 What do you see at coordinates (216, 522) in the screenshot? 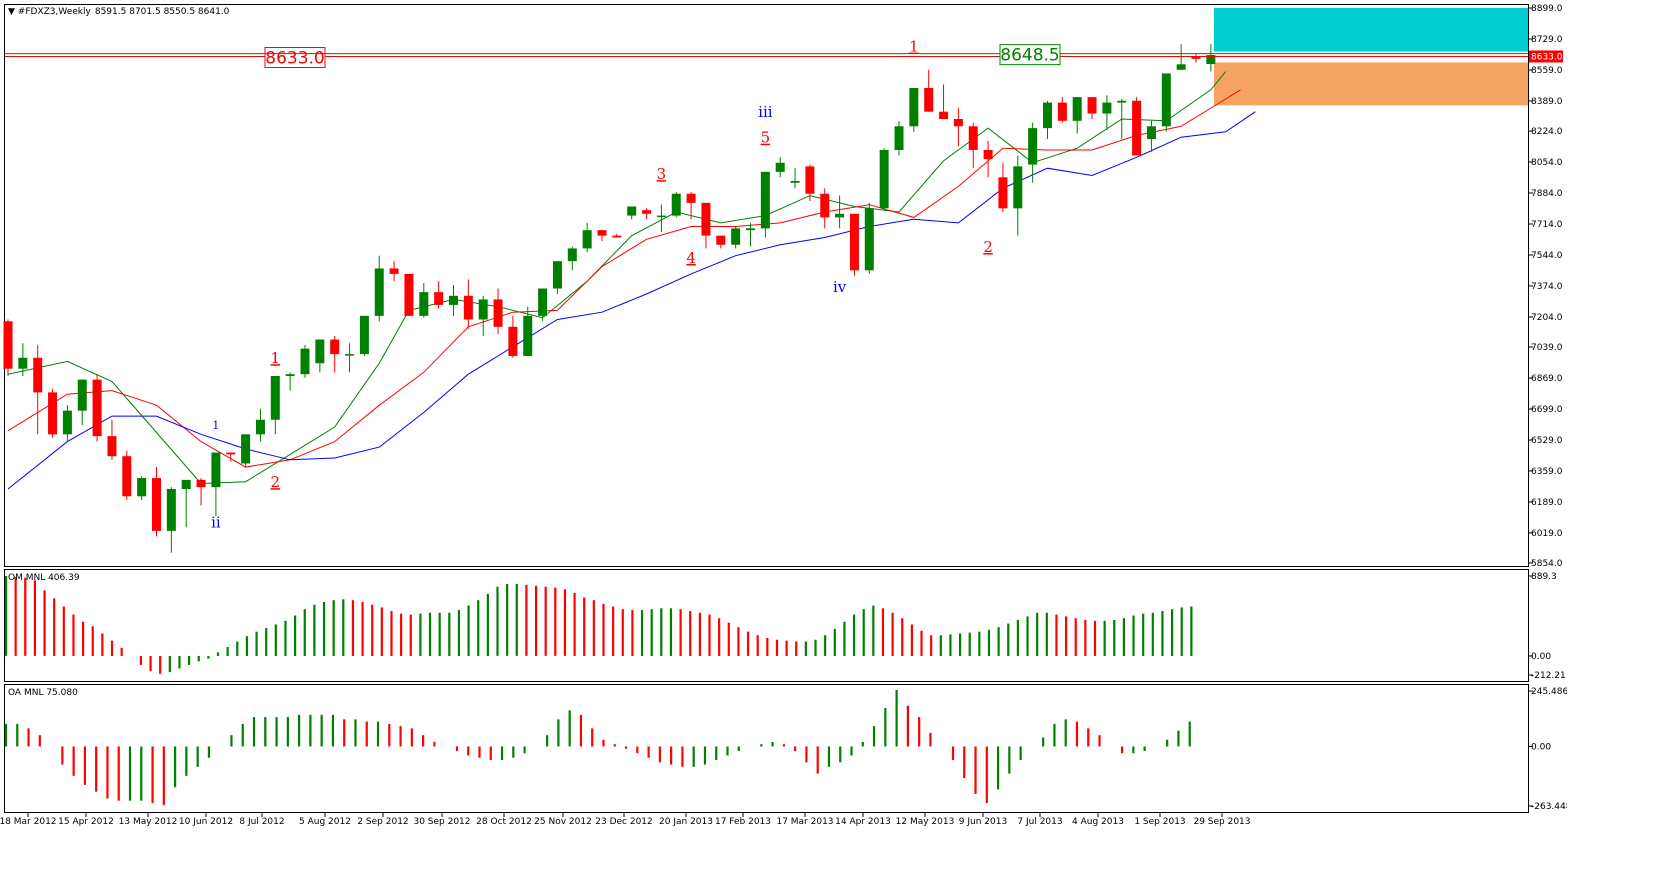
I see `wave-label: ii` at bounding box center [216, 522].